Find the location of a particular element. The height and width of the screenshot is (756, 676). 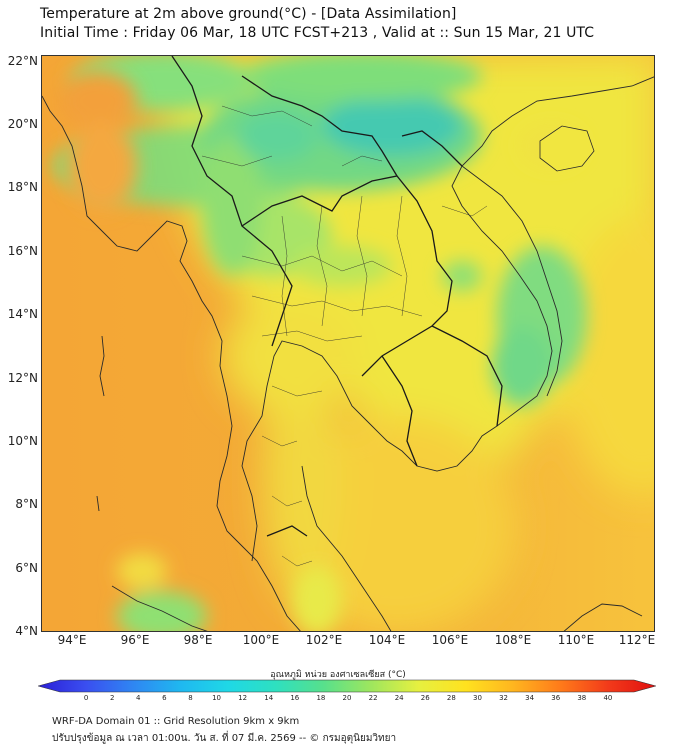

lon-label-112: 112°E is located at coordinates (637, 640).